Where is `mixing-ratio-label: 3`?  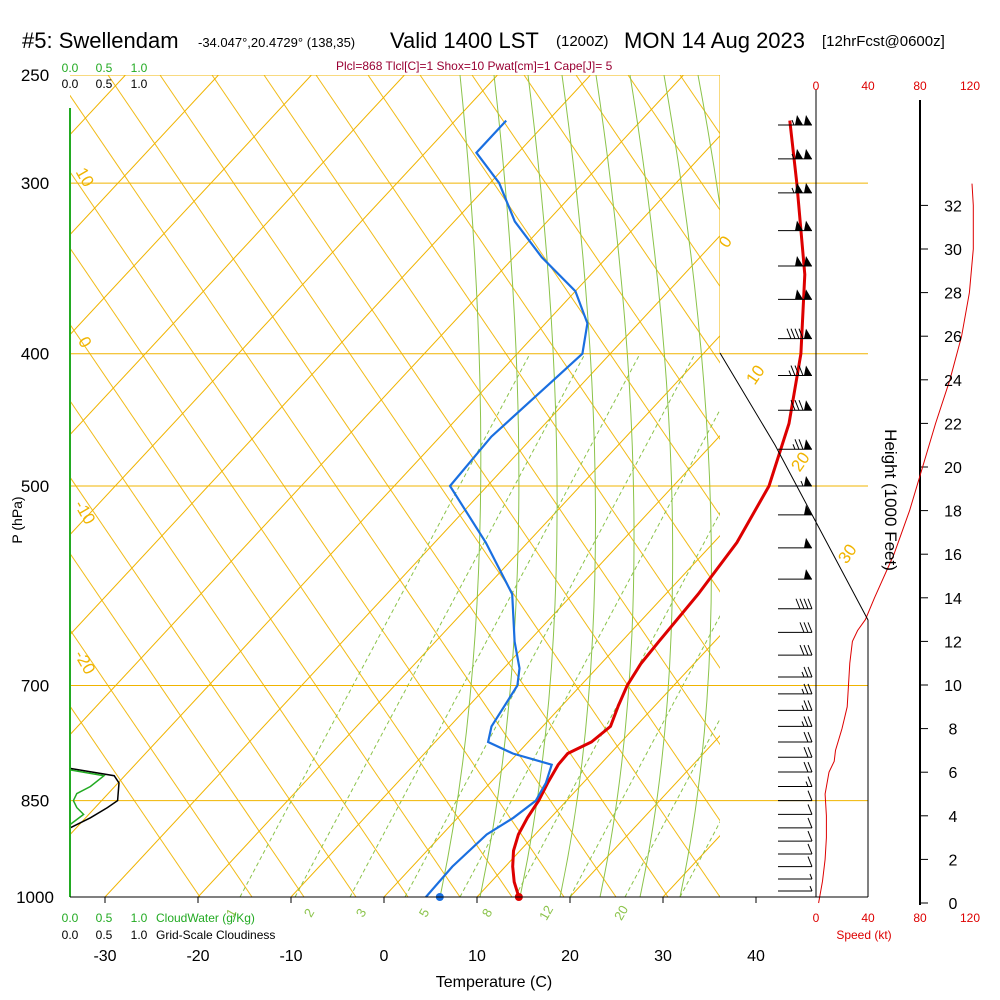 mixing-ratio-label: 3 is located at coordinates (361, 913).